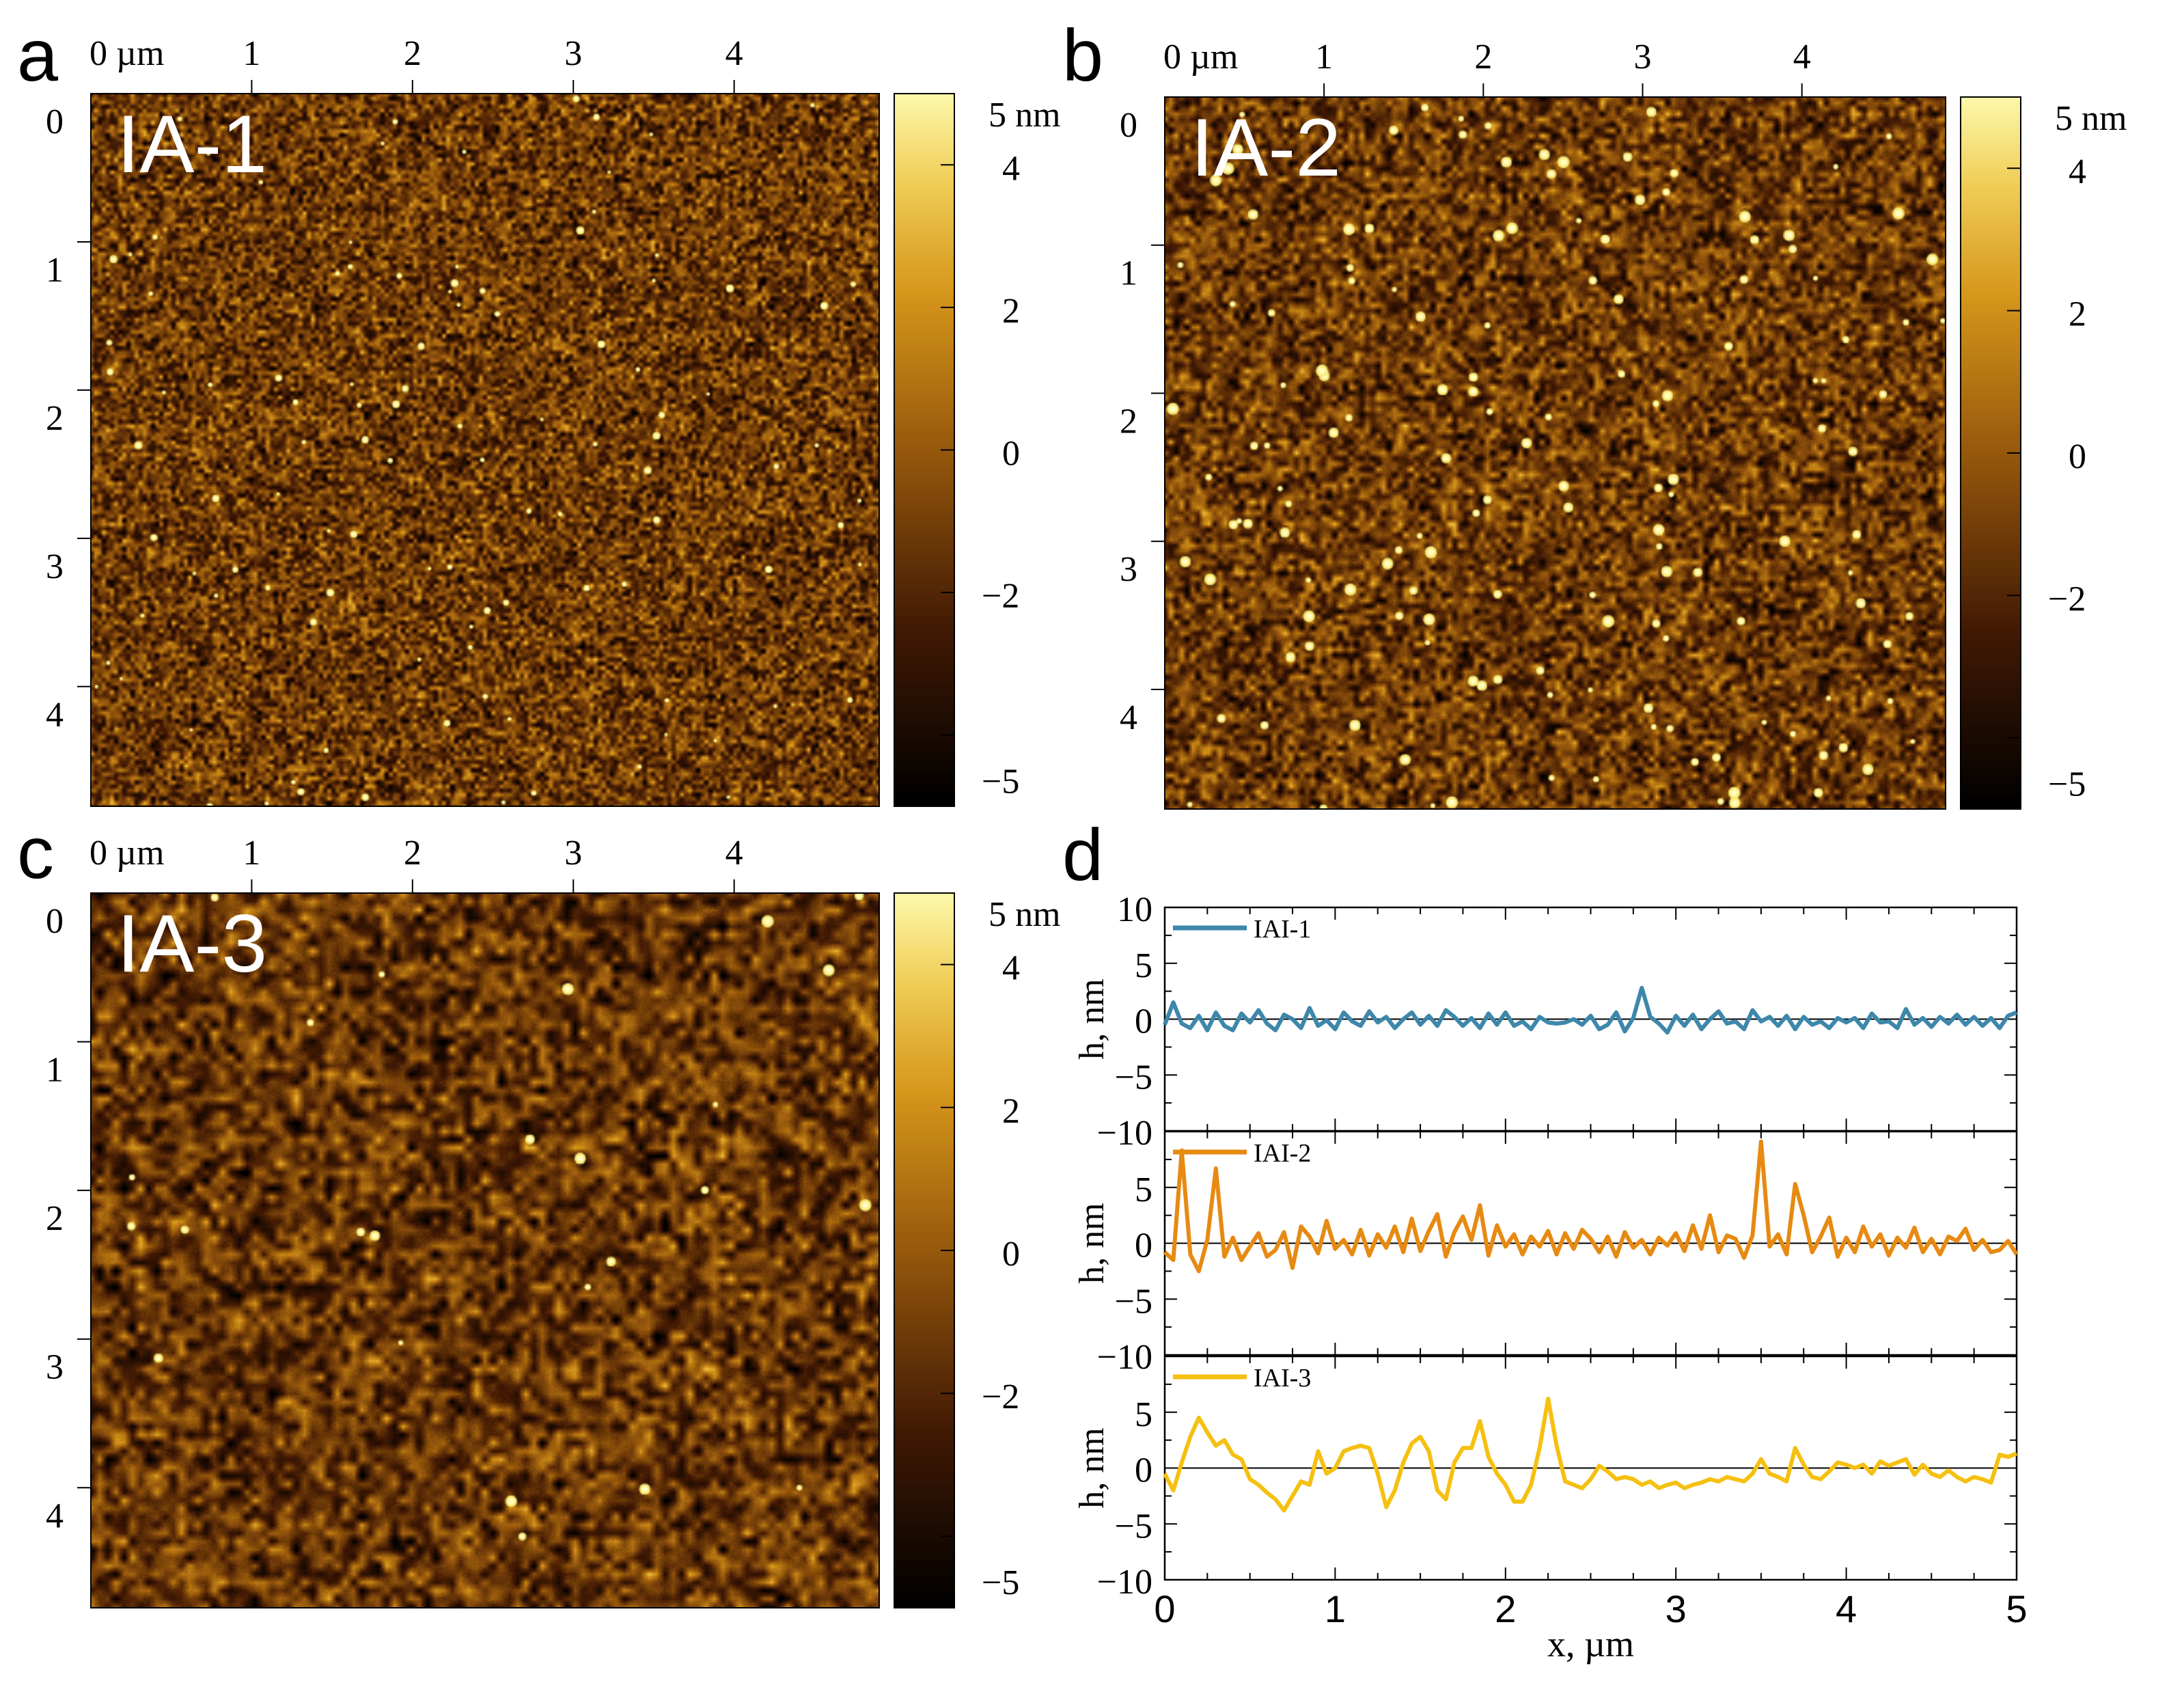 This screenshot has width=2184, height=1685. Describe the element at coordinates (2016, 1608) in the screenshot. I see `x-tick-label: 5` at that location.